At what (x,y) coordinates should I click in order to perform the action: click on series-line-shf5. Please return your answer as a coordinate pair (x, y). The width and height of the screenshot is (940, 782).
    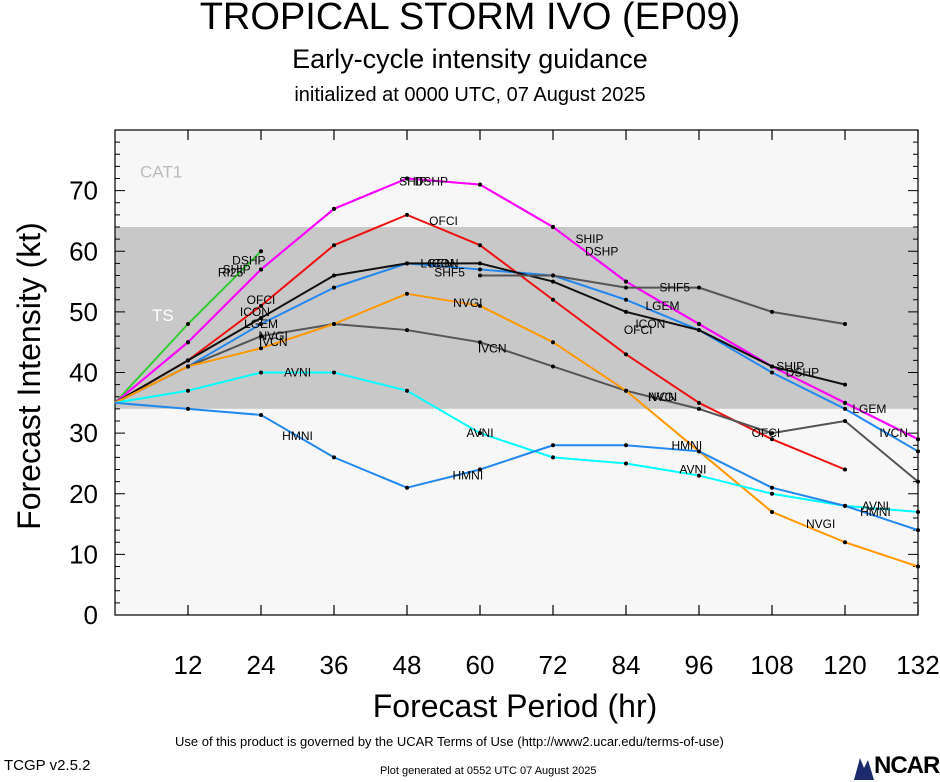
    Looking at the image, I should click on (663, 299).